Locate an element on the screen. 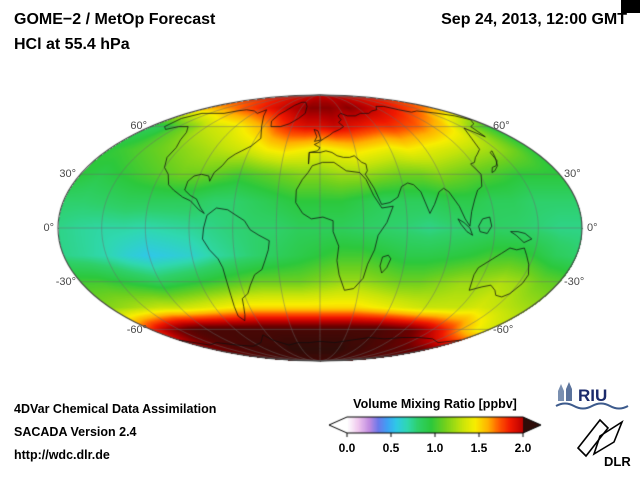  colorbar-tick-20: 2.0 is located at coordinates (523, 448).